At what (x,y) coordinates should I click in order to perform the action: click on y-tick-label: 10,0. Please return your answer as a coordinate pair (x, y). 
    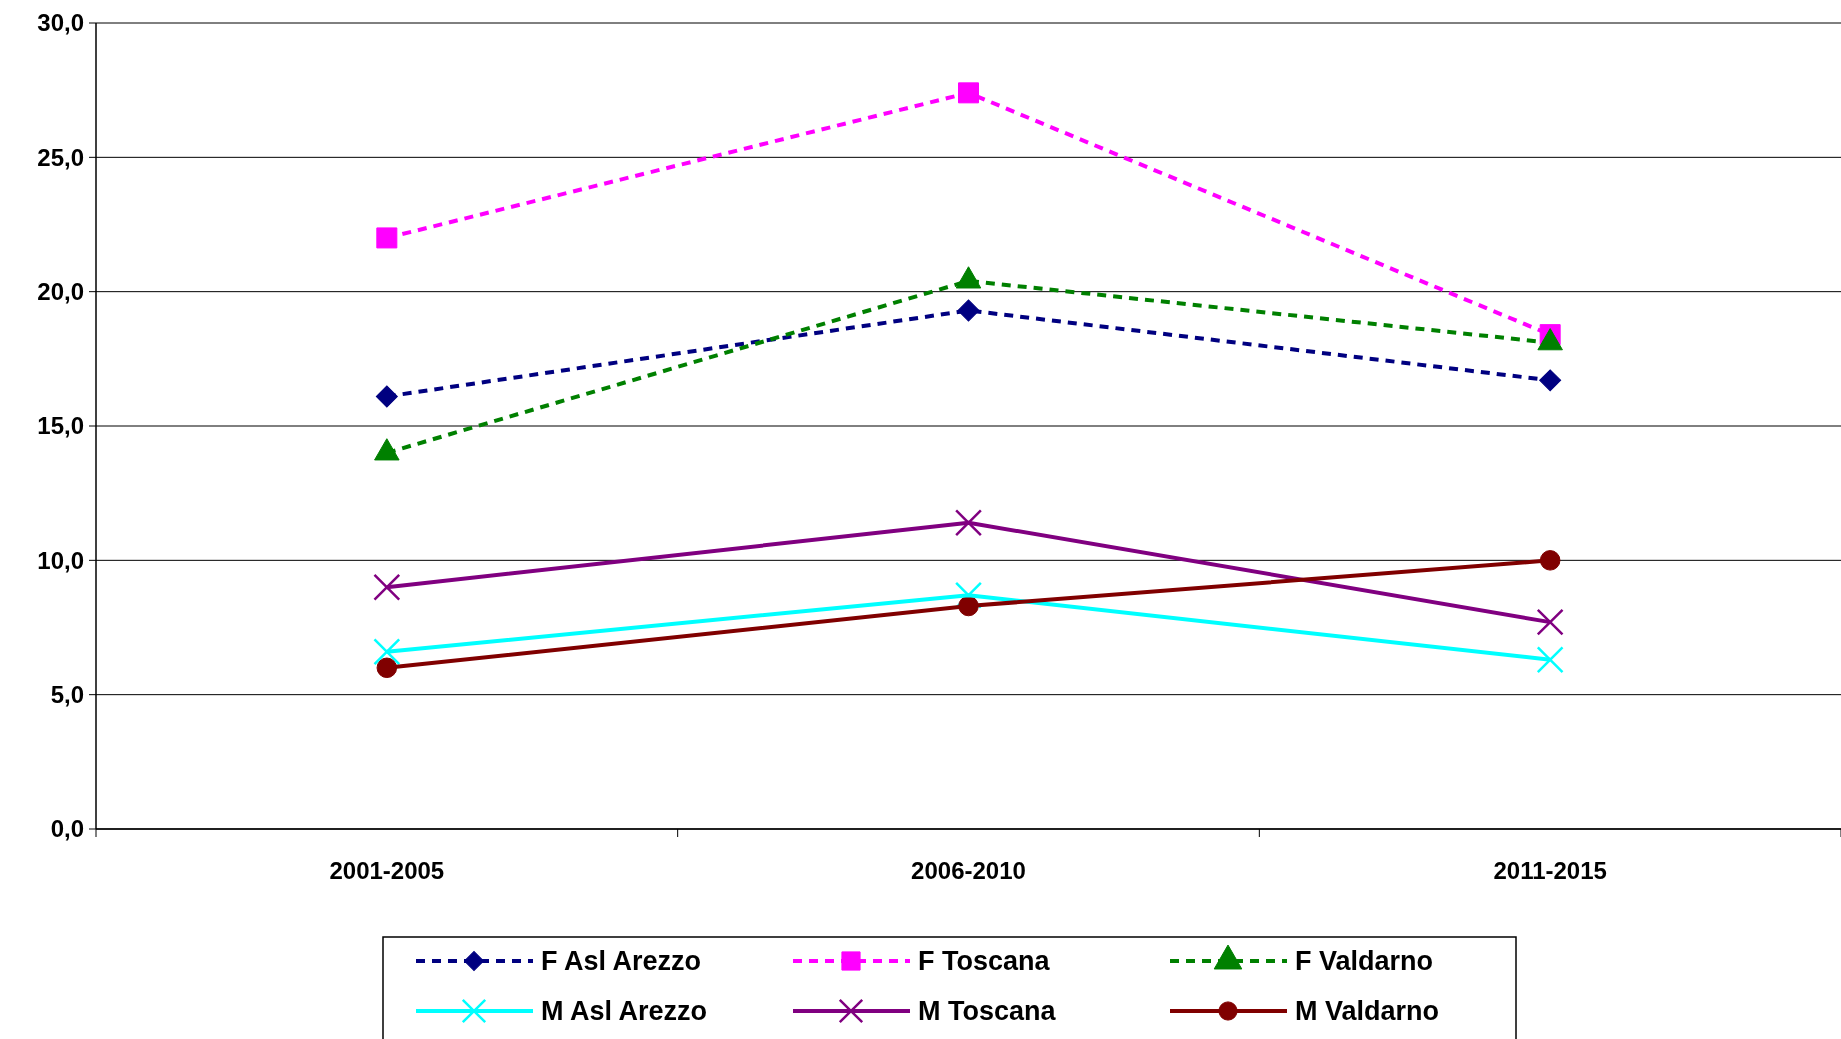
    Looking at the image, I should click on (60, 560).